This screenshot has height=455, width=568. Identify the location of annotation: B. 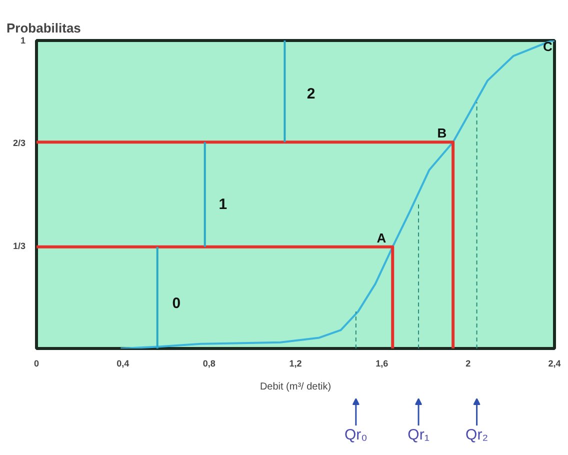
(442, 133).